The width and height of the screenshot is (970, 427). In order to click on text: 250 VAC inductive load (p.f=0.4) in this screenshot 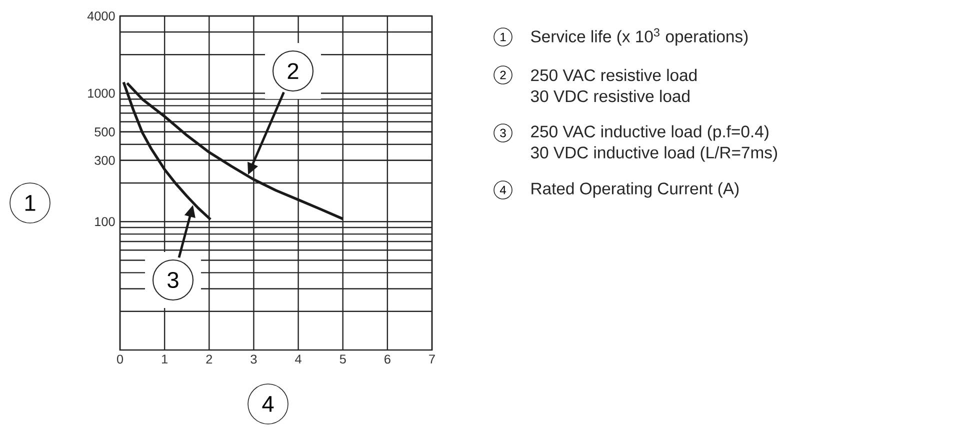, I will do `click(649, 133)`.